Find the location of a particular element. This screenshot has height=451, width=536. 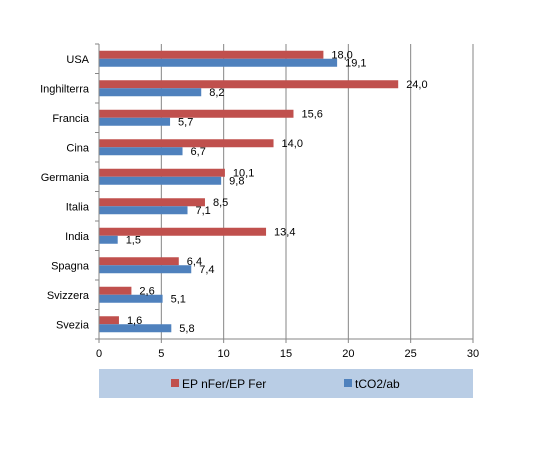

data-label-tco2: 9,8 is located at coordinates (236, 181).